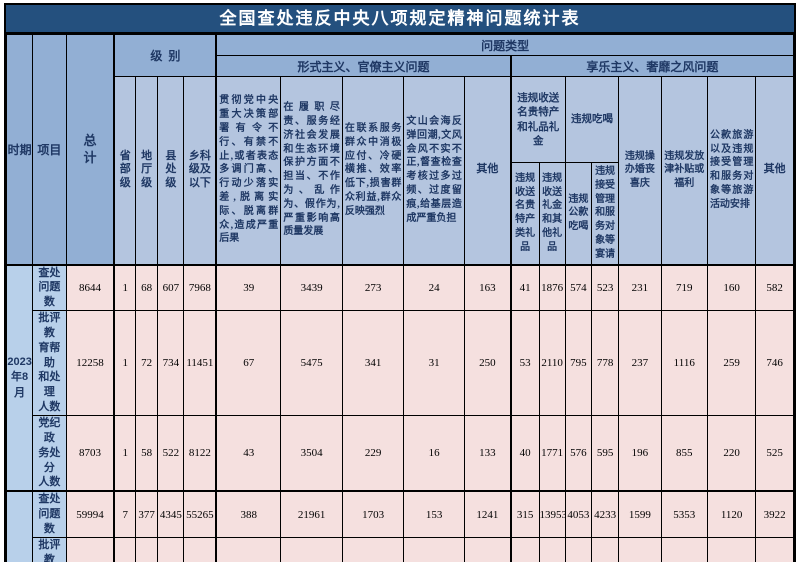 The height and width of the screenshot is (562, 800). I want to click on value-cell: 4233, so click(605, 514).